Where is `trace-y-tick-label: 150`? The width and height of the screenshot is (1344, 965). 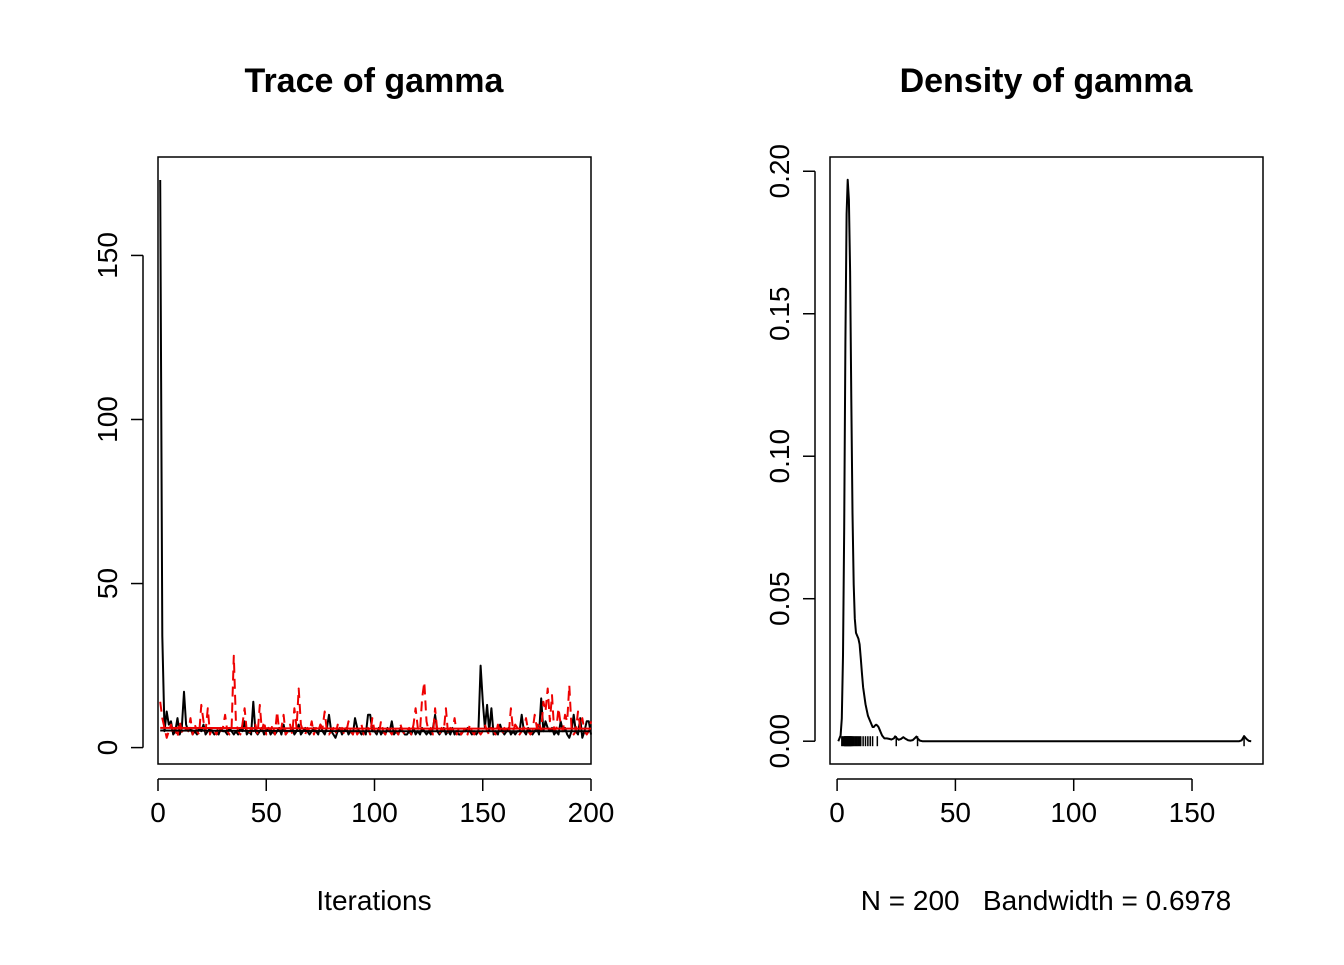
trace-y-tick-label: 150 is located at coordinates (107, 255).